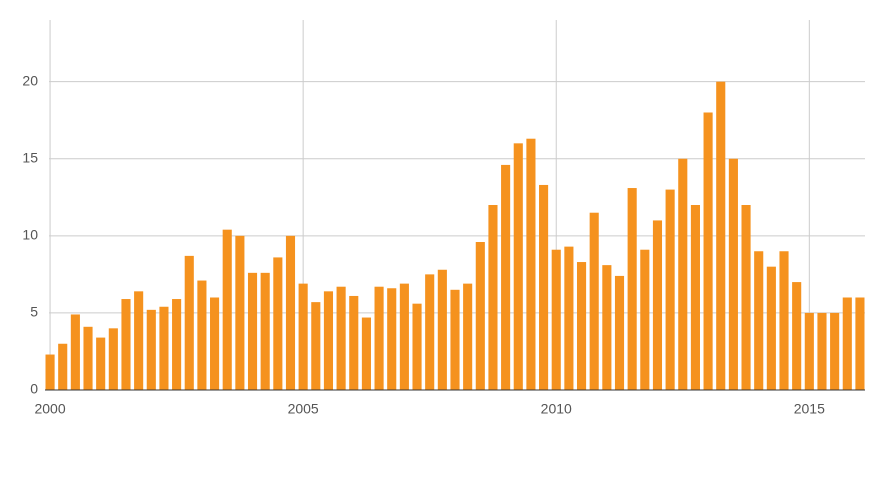 Image resolution: width=870 pixels, height=477 pixels. I want to click on y-tick-label: 20, so click(30, 80).